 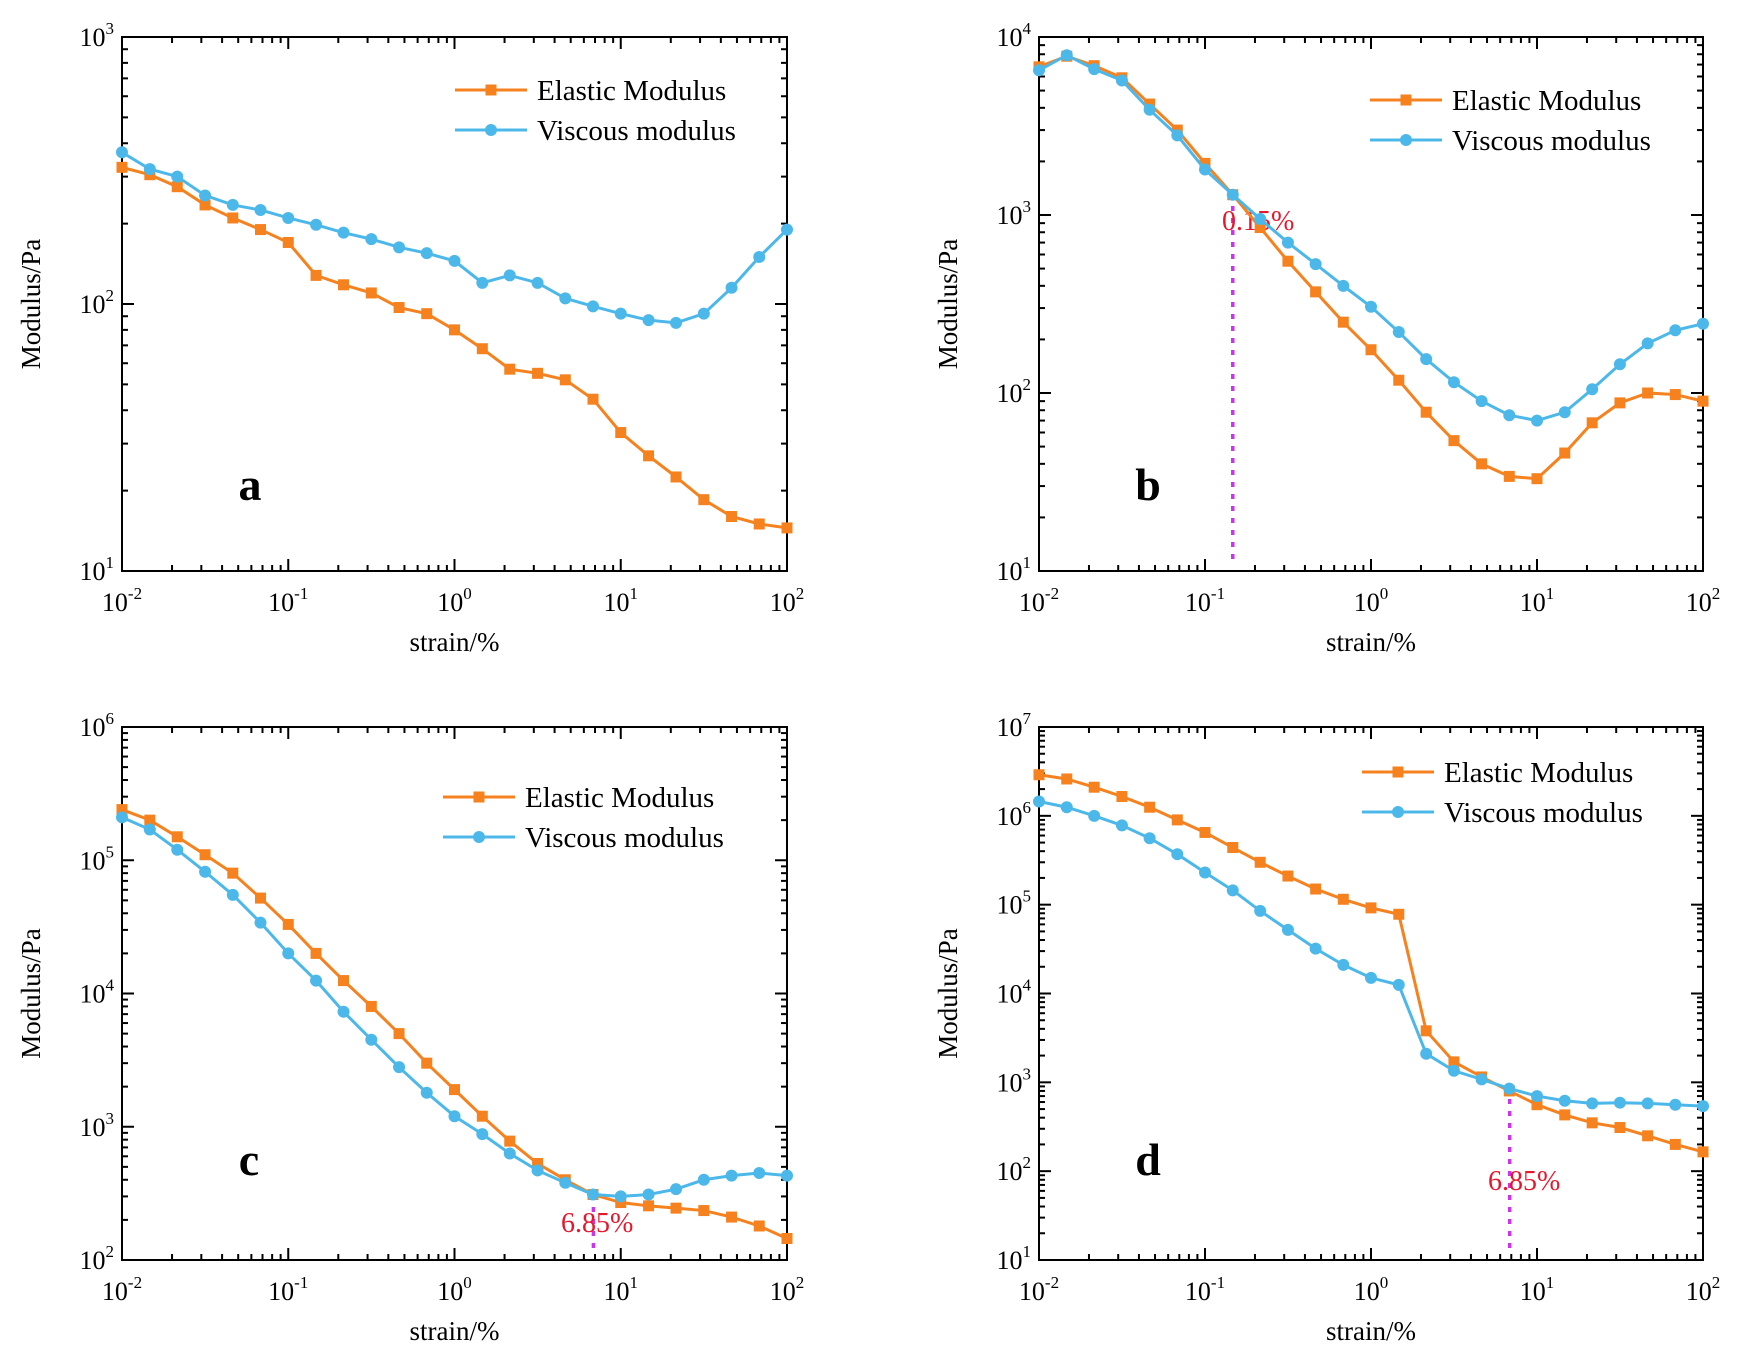 I want to click on legend-marker-circle, so click(x=1398, y=812).